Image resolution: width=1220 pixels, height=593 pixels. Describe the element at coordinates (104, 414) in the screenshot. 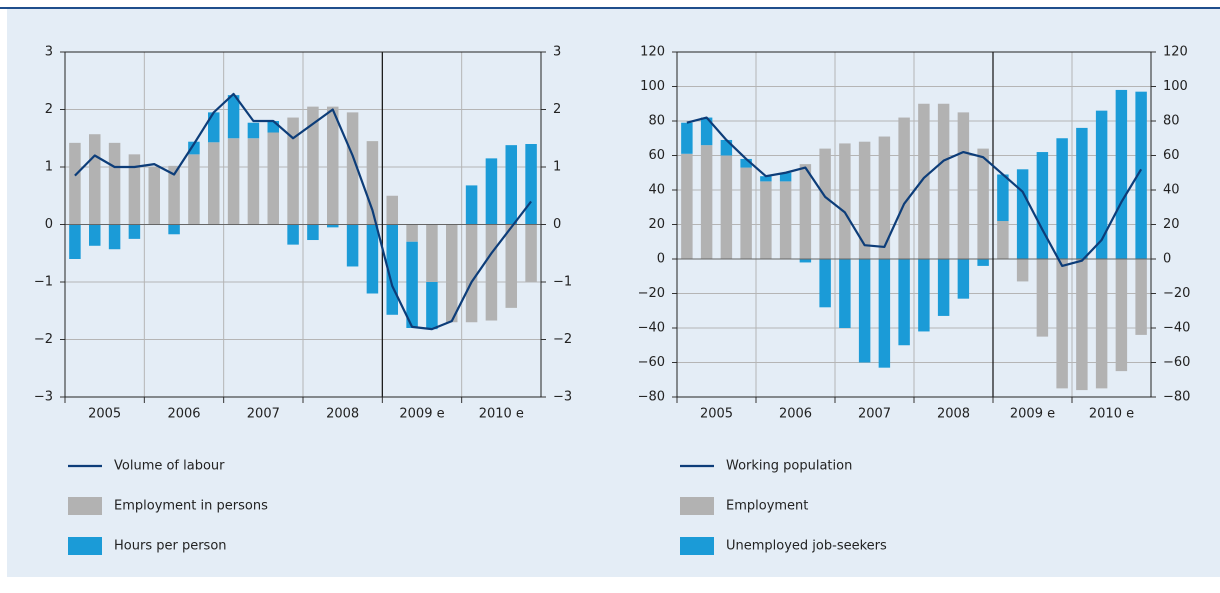

I see `x-tick-label: 2005` at that location.